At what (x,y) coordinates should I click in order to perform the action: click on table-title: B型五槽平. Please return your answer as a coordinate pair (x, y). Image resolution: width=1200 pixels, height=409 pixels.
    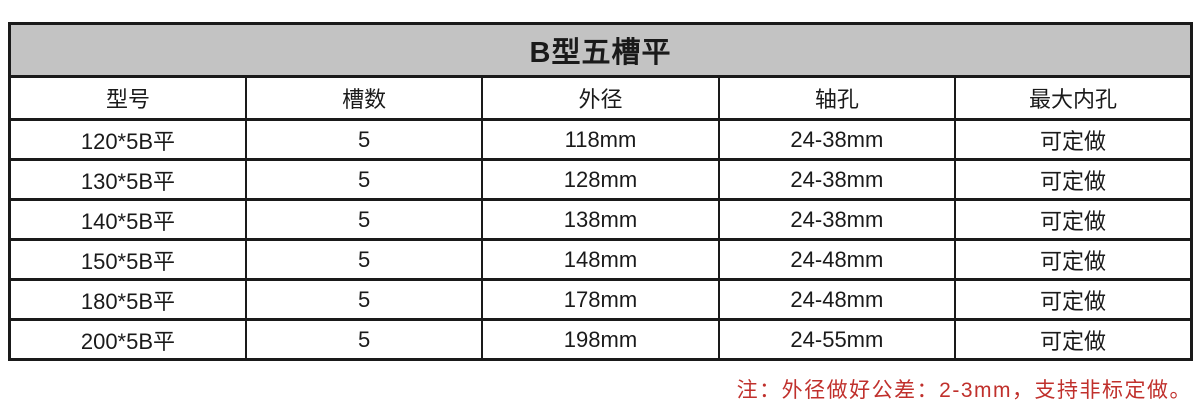
    Looking at the image, I should click on (600, 50).